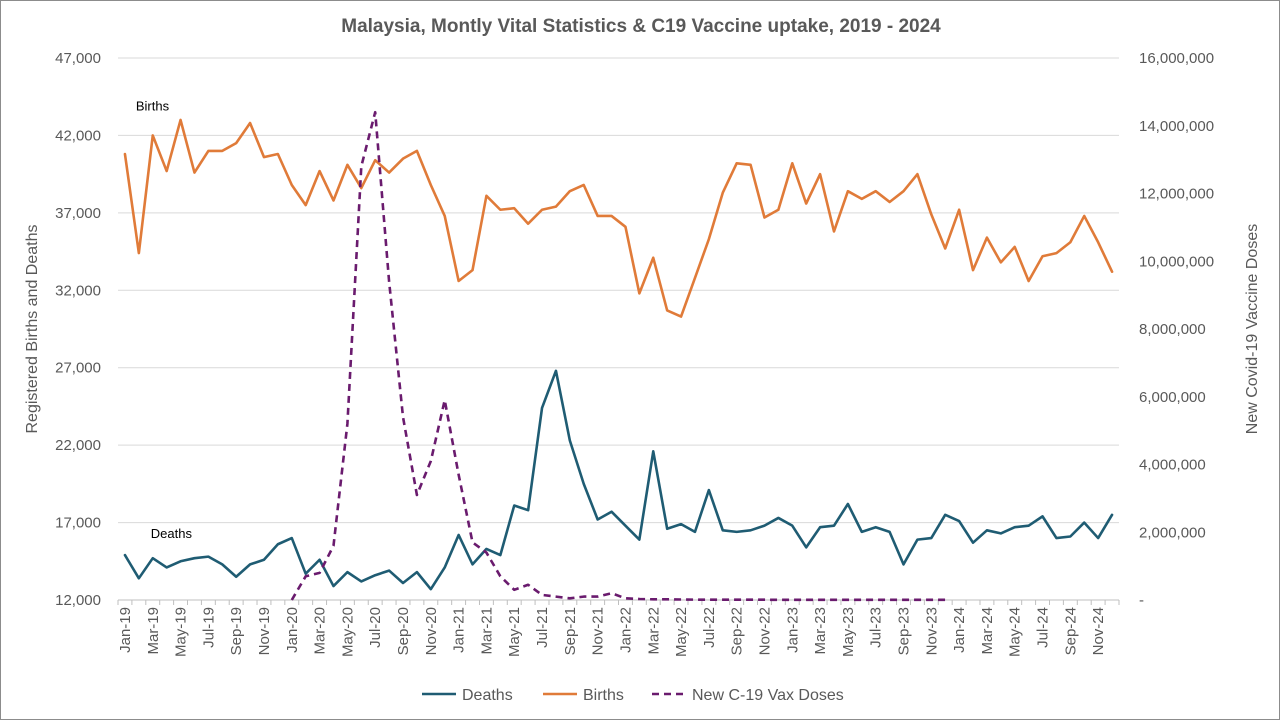 Image resolution: width=1280 pixels, height=724 pixels. Describe the element at coordinates (1172, 465) in the screenshot. I see `right-tick-label: 4,000,000` at that location.